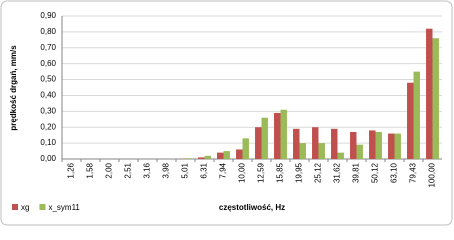 This screenshot has width=454, height=240. I want to click on x-tick-label: 10,00, so click(242, 172).